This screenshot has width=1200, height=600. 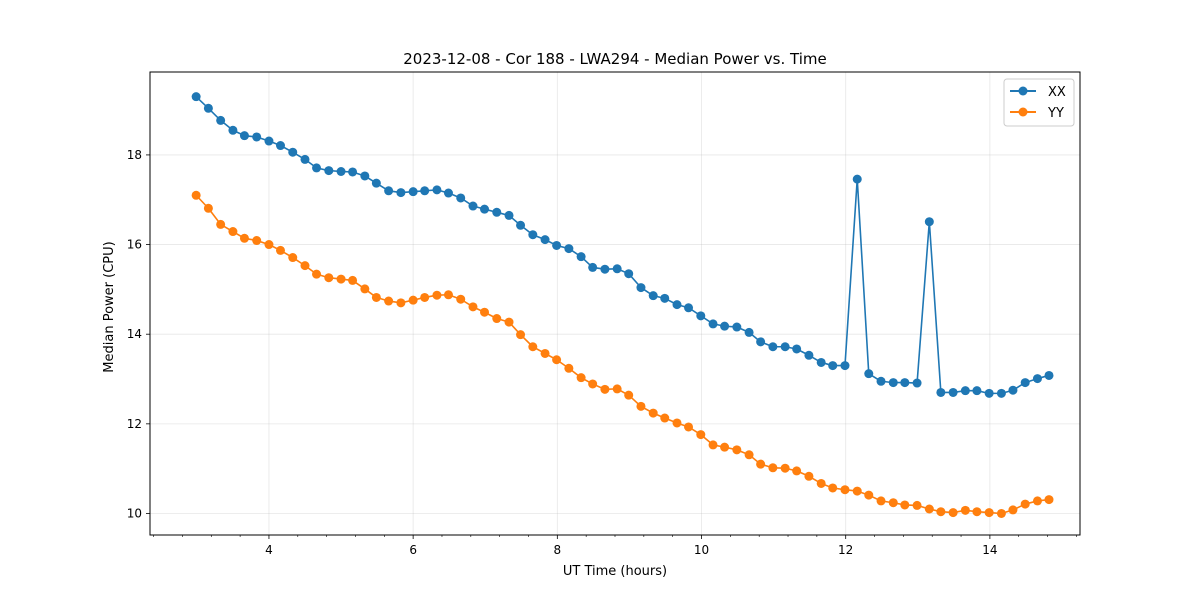 I want to click on legend: XX YY, so click(x=1039, y=102).